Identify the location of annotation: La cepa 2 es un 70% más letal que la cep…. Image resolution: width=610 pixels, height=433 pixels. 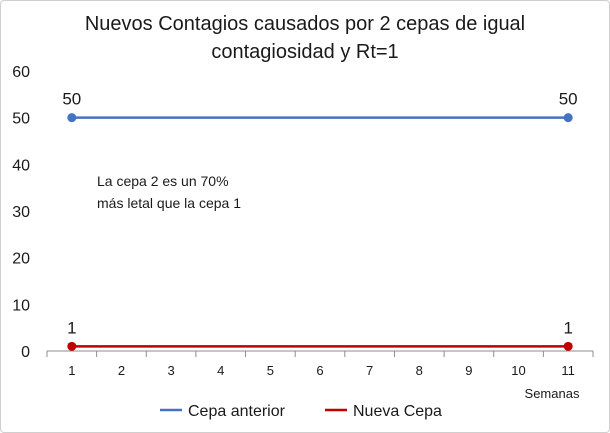
(169, 192).